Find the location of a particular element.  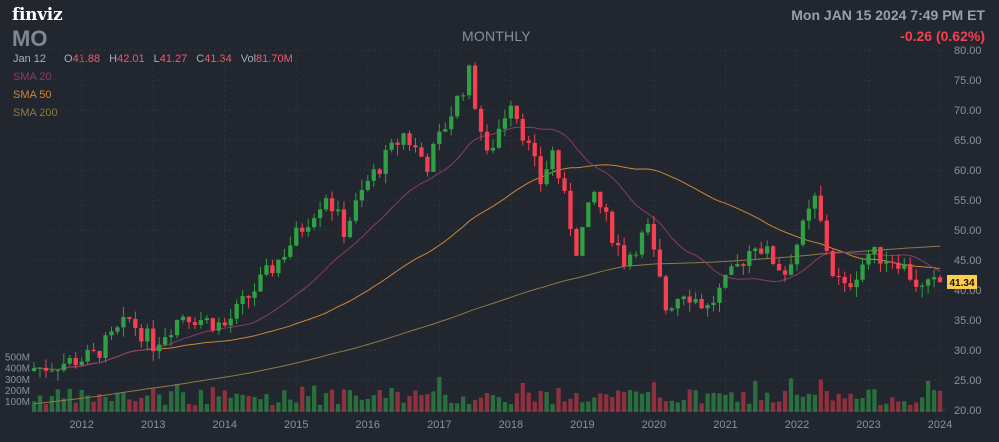

y-tick-label: 35.00 is located at coordinates (968, 321).